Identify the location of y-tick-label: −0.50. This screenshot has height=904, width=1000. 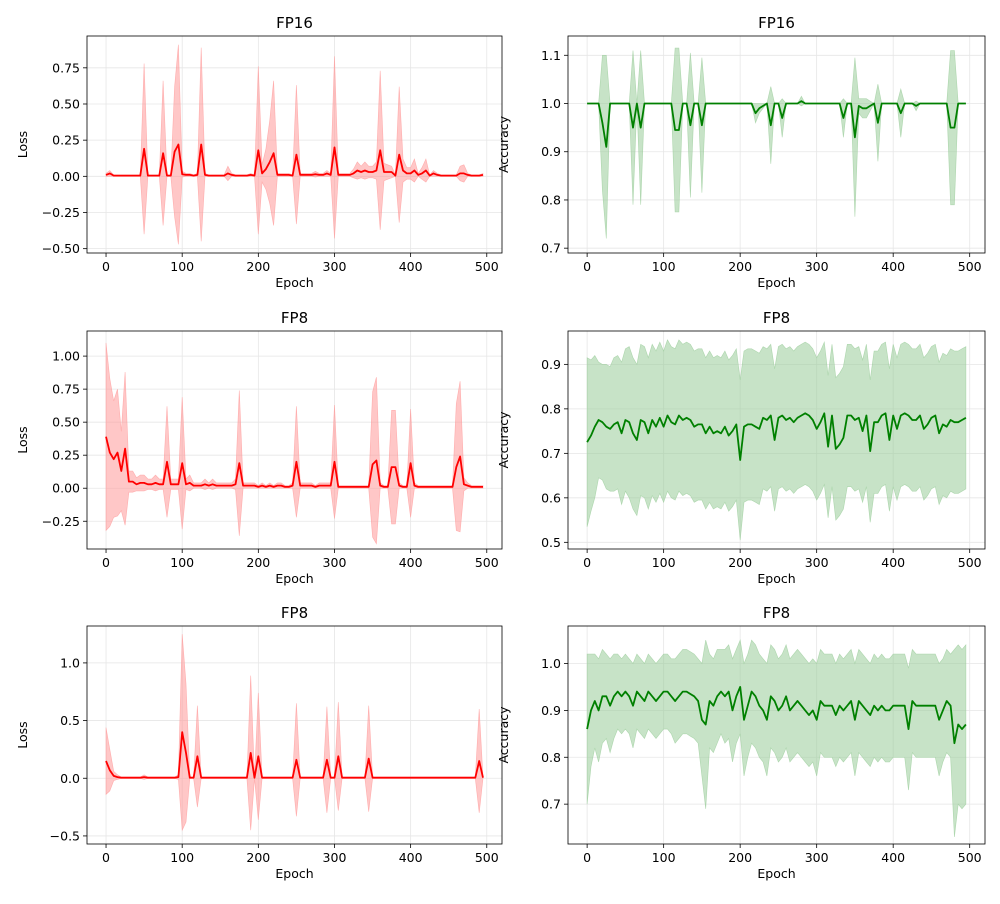
(61, 248).